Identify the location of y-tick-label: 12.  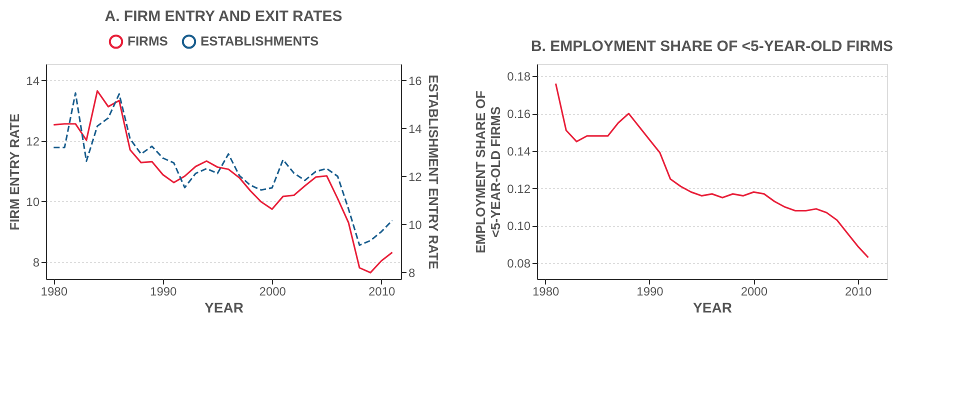
(33, 141).